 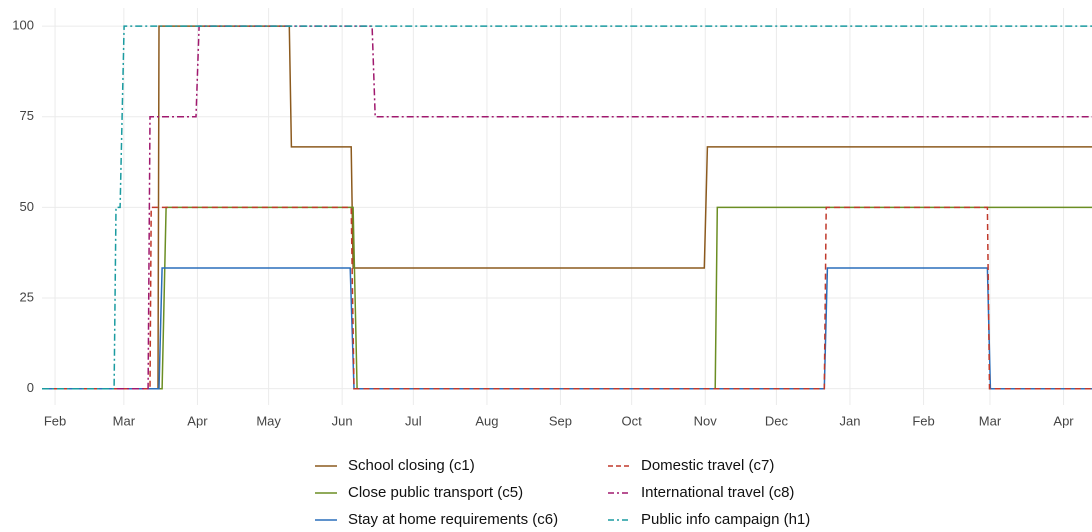 I want to click on x-tick-label: Sep, so click(x=560, y=420).